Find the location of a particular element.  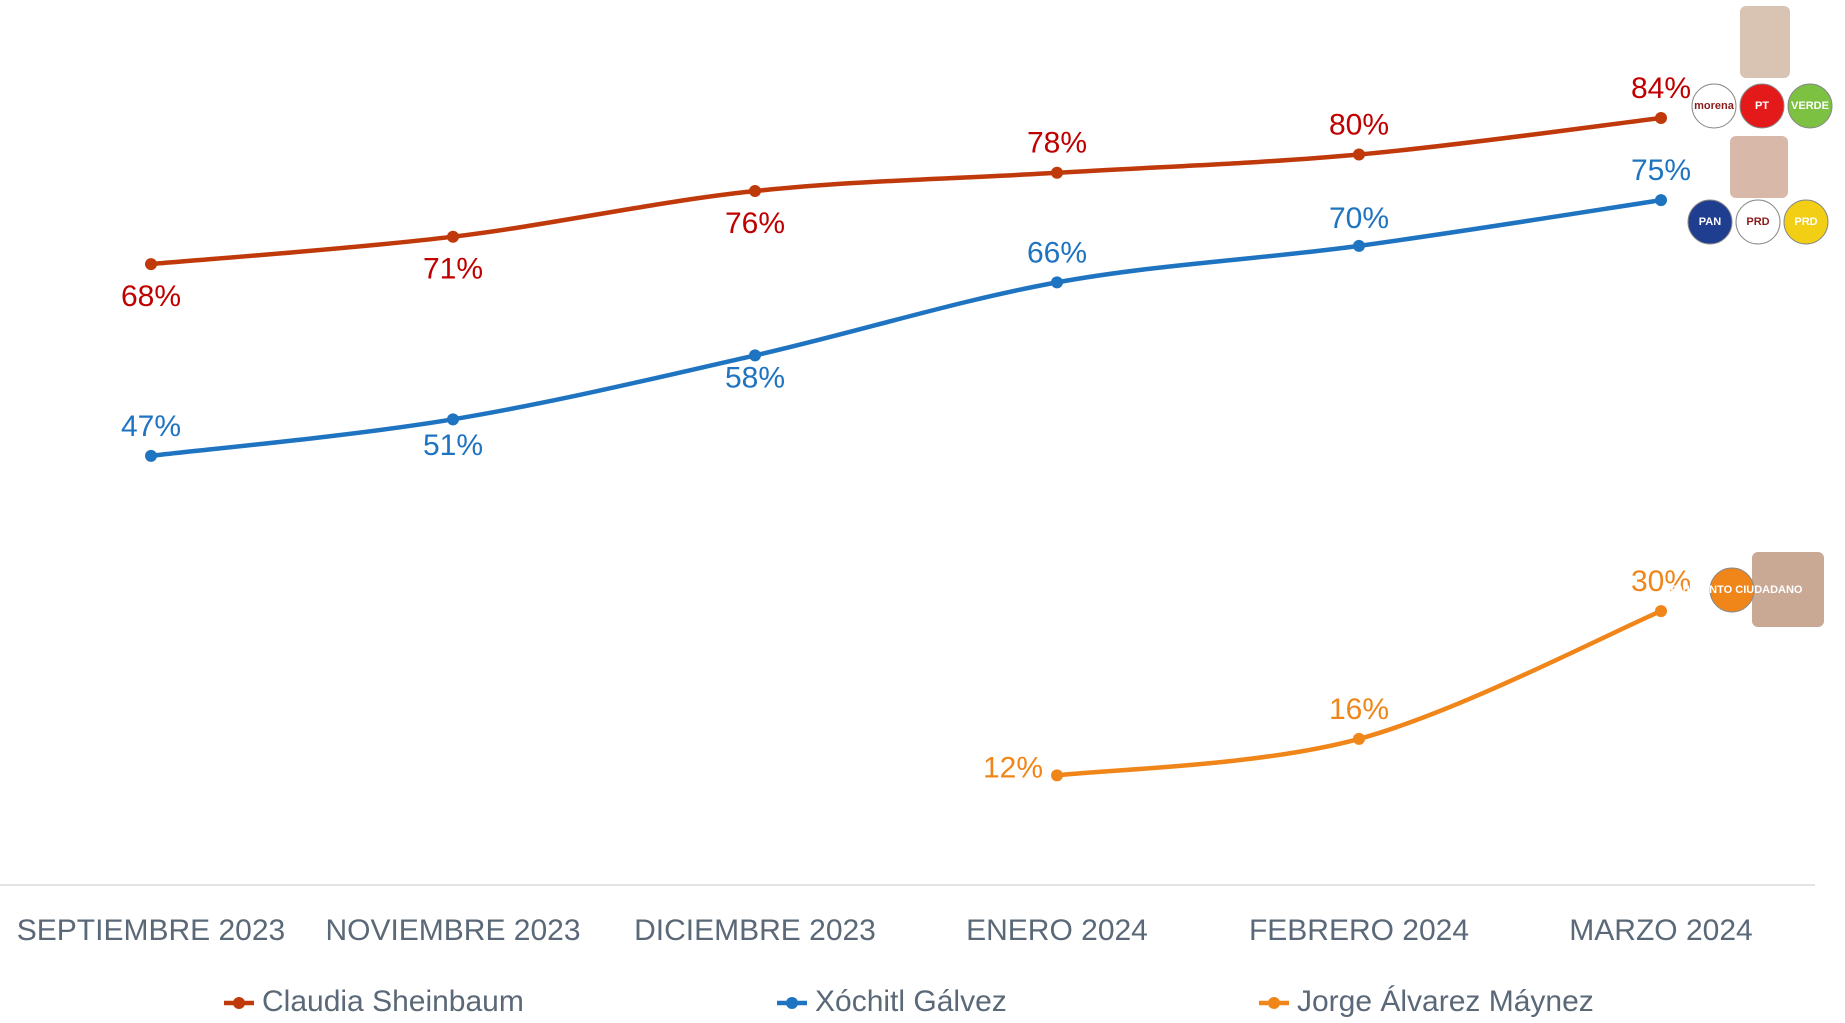

party-logo-text: PT is located at coordinates (1762, 106).